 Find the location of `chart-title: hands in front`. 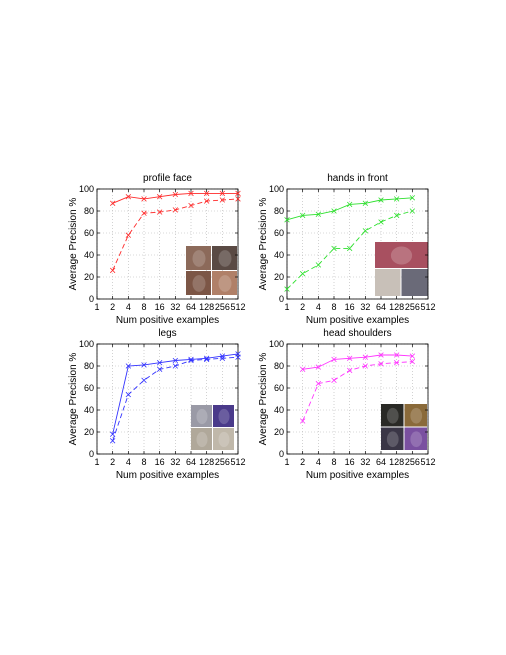

chart-title: hands in front is located at coordinates (357, 178).